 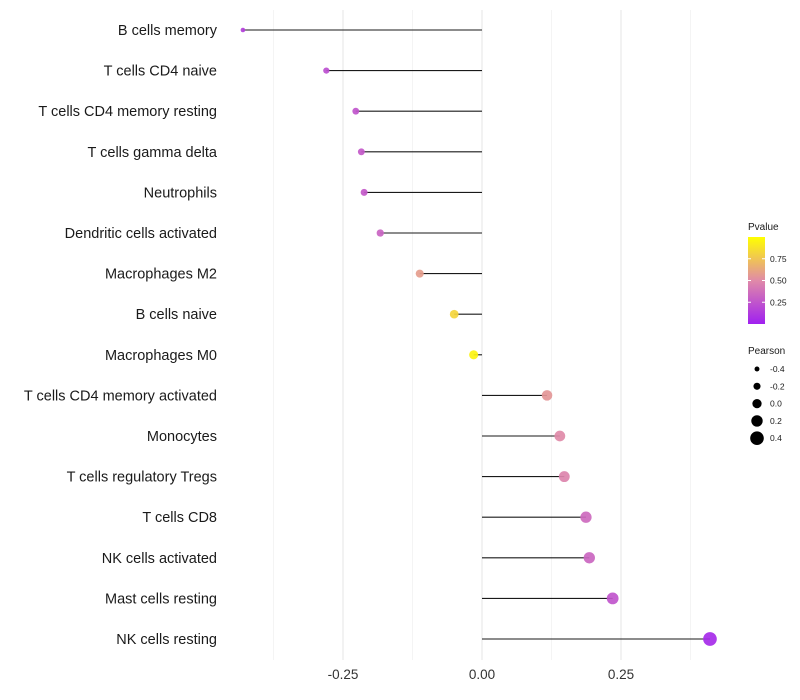 What do you see at coordinates (153, 153) in the screenshot?
I see `category-label: T cells gamma delta` at bounding box center [153, 153].